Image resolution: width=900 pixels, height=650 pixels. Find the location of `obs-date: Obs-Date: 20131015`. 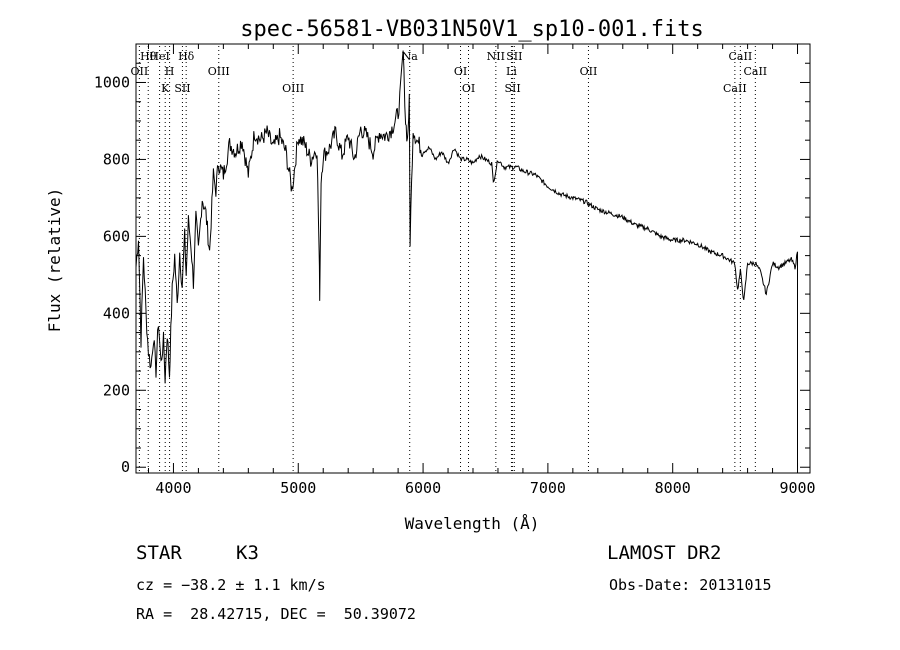

obs-date: Obs-Date: 20131015 is located at coordinates (690, 585).